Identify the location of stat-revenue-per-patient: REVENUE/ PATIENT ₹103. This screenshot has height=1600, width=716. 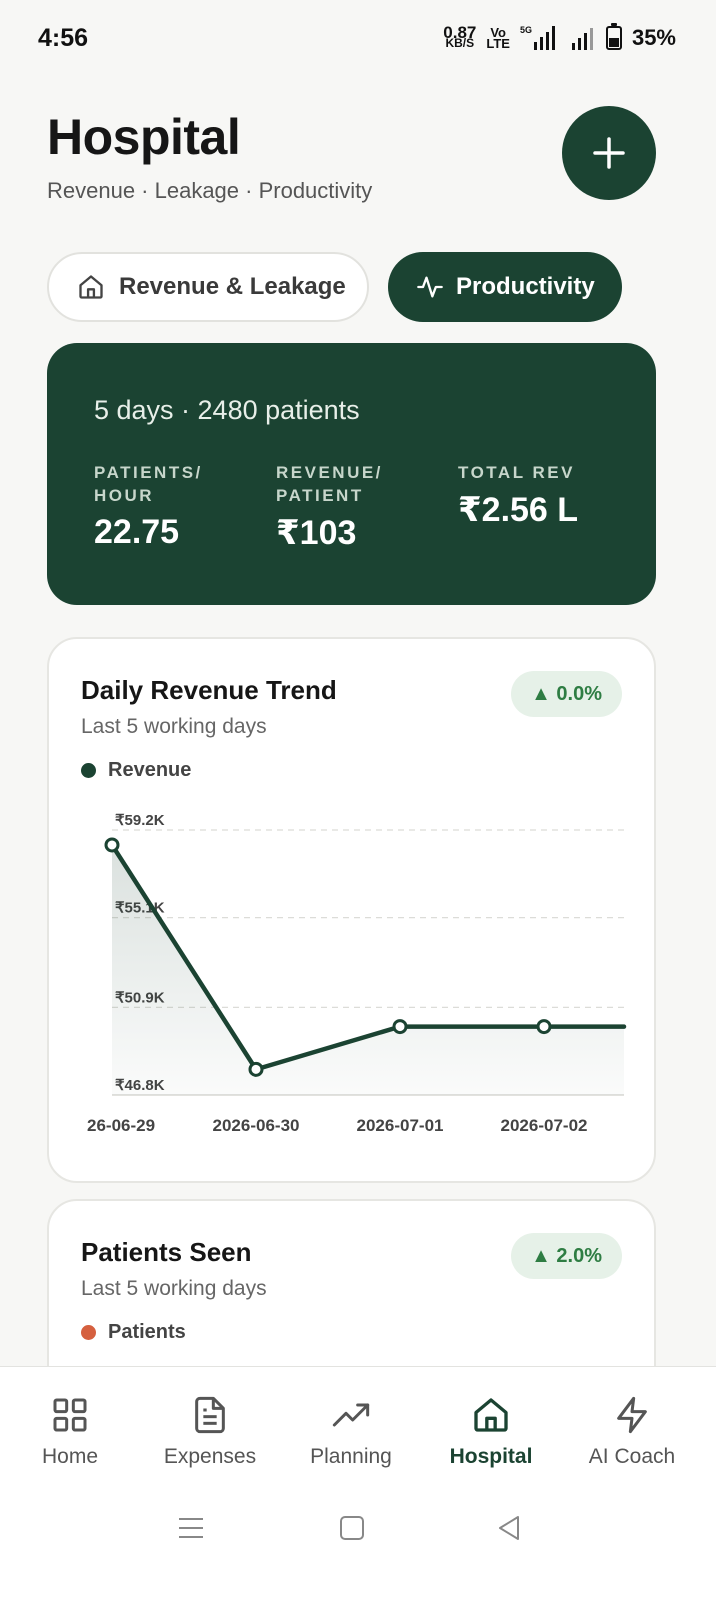
(329, 507).